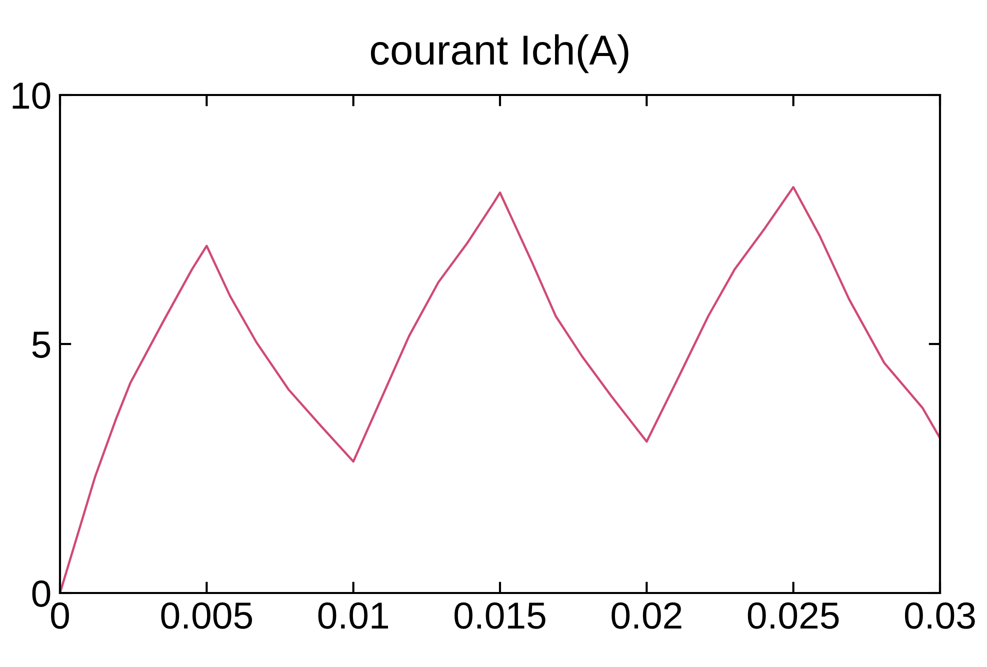  What do you see at coordinates (647, 615) in the screenshot?
I see `x-tick-label: 0.02` at bounding box center [647, 615].